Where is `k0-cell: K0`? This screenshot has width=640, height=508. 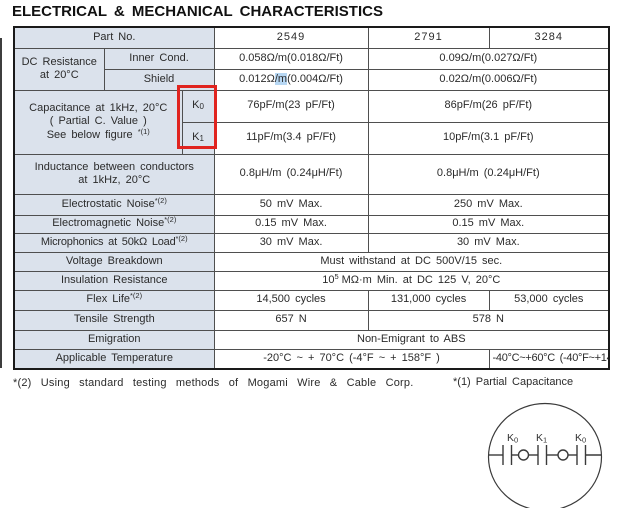
k0-cell: K0 is located at coordinates (198, 106).